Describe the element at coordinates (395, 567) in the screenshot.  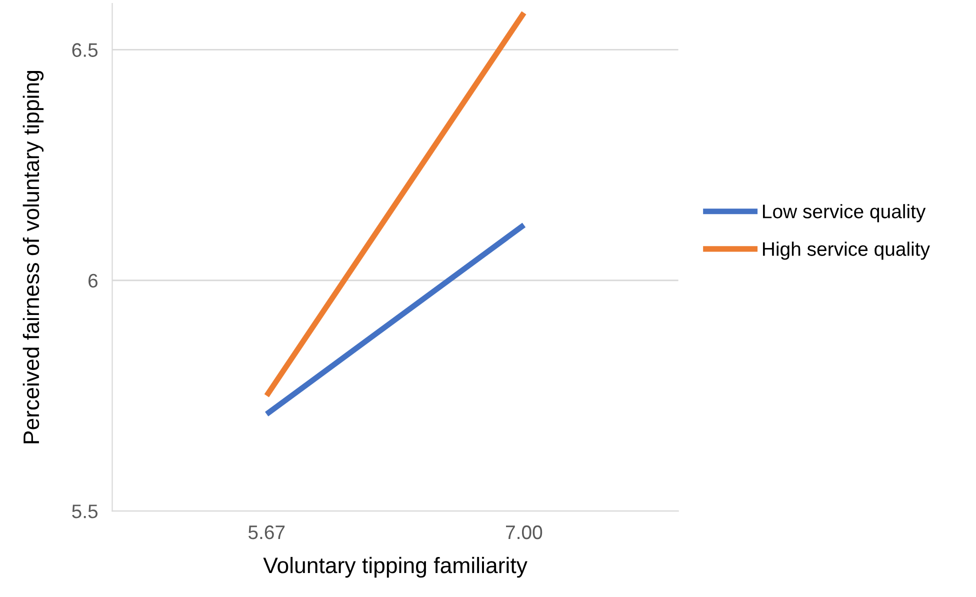
I see `x-axis-title: Voluntary tipping familiarity` at that location.